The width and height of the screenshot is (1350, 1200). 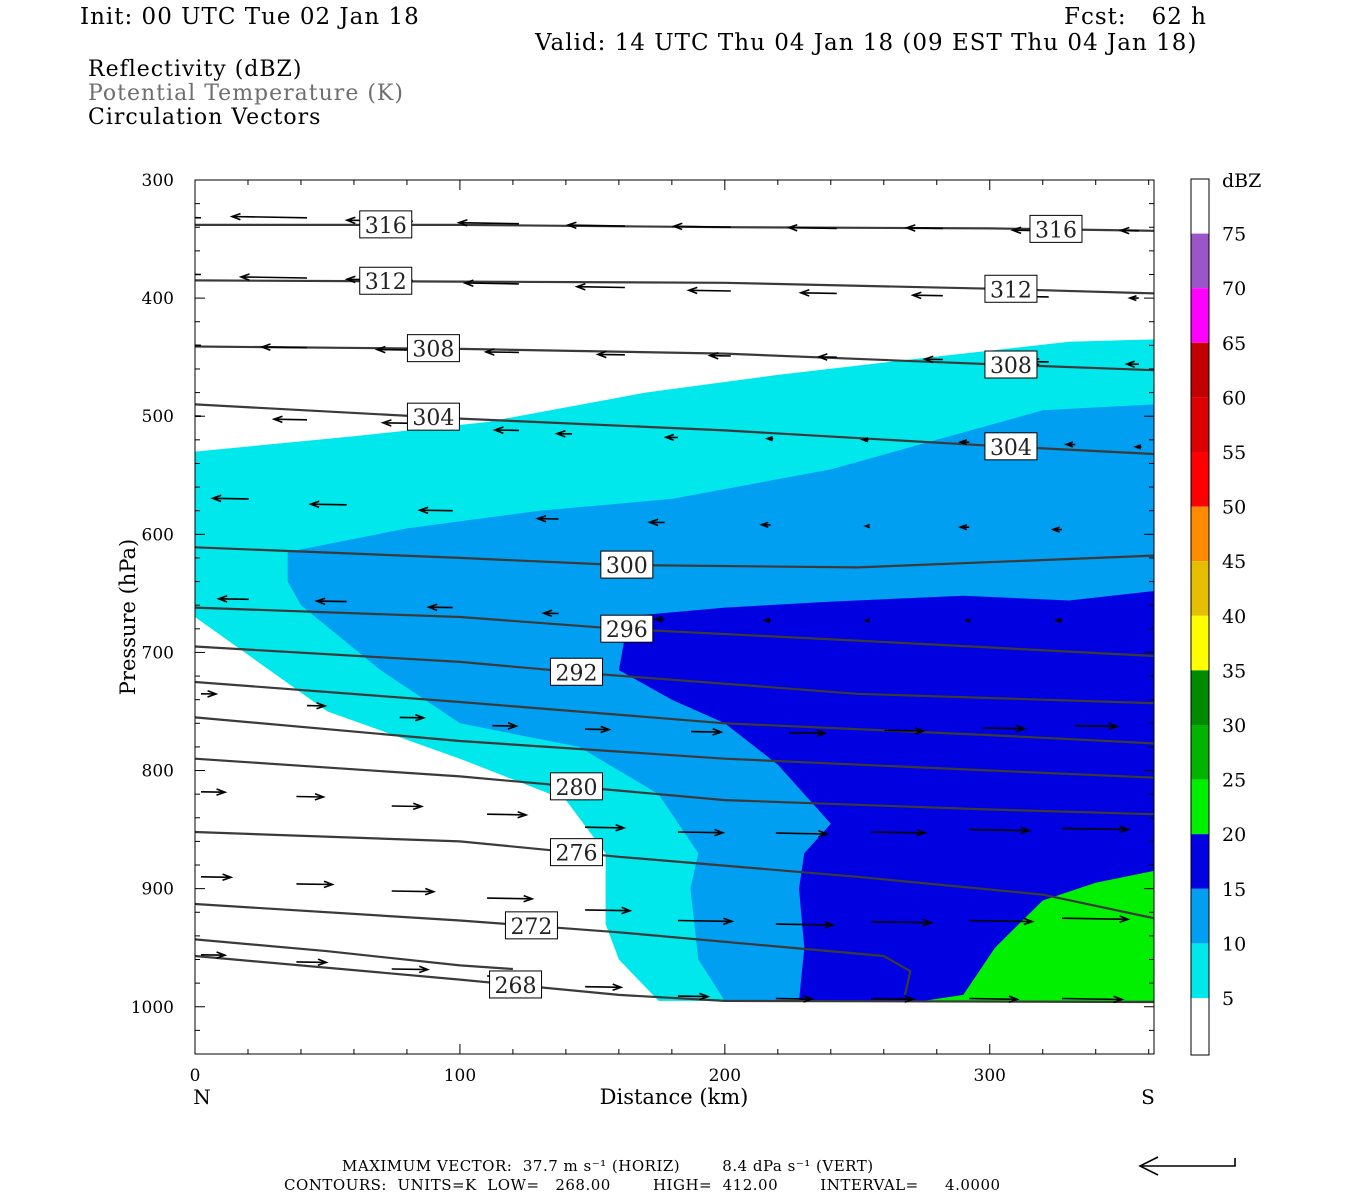 What do you see at coordinates (1234, 781) in the screenshot?
I see `colorbar-label-25: 25` at bounding box center [1234, 781].